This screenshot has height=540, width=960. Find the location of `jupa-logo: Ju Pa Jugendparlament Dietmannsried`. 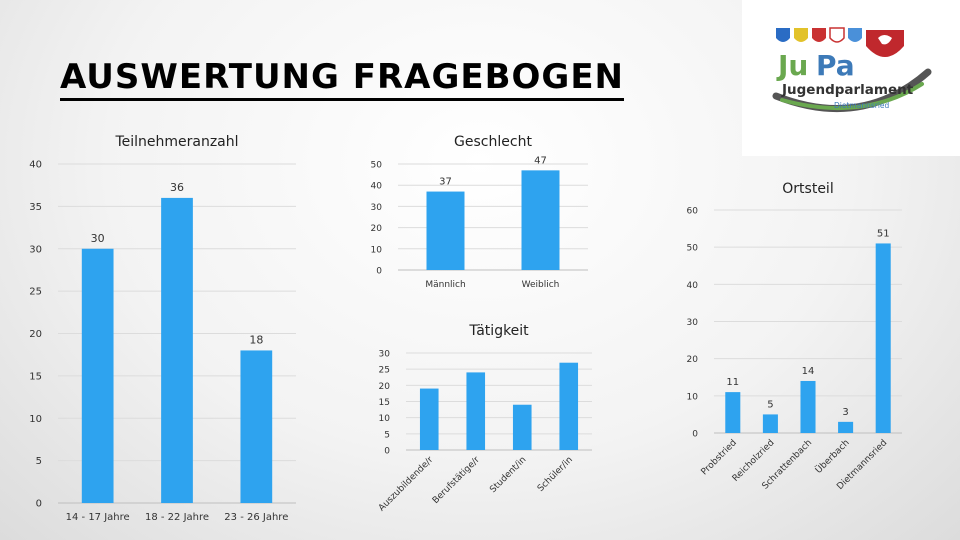

jupa-logo: Ju Pa Jugendparlament Dietmannsried is located at coordinates (851, 78).